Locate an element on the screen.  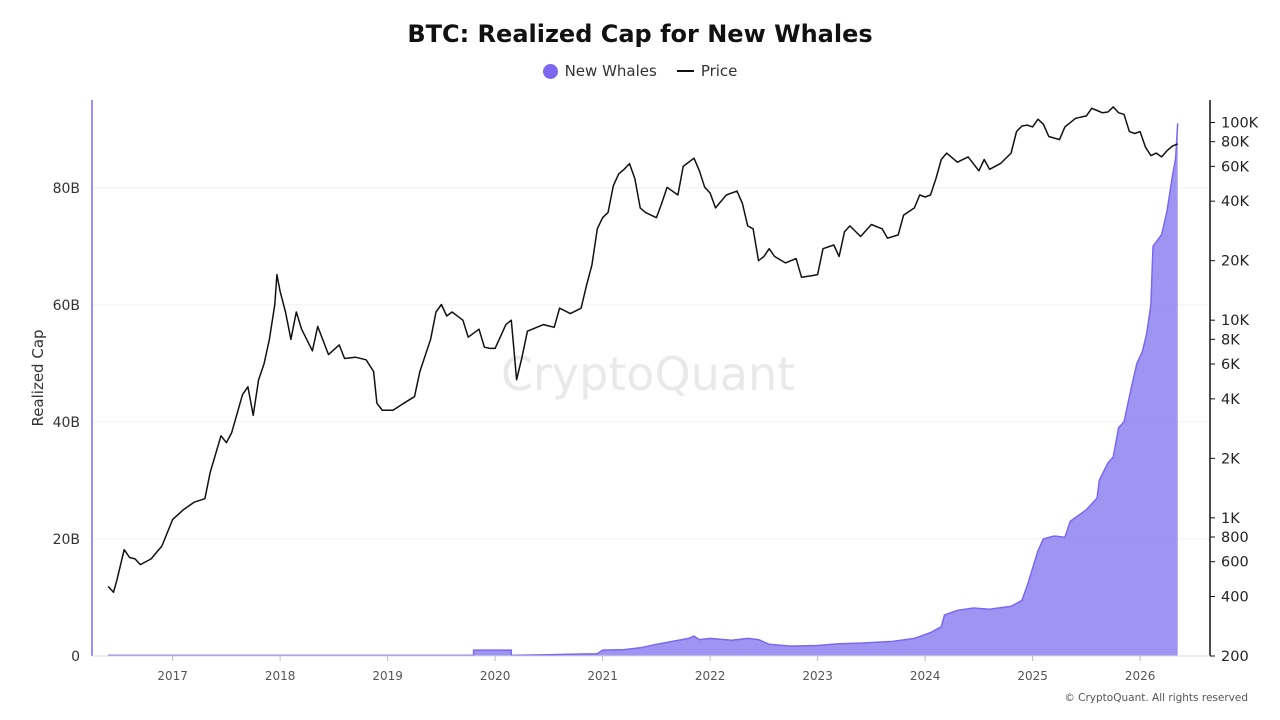
watermark: CryptoQuant is located at coordinates (648, 374).